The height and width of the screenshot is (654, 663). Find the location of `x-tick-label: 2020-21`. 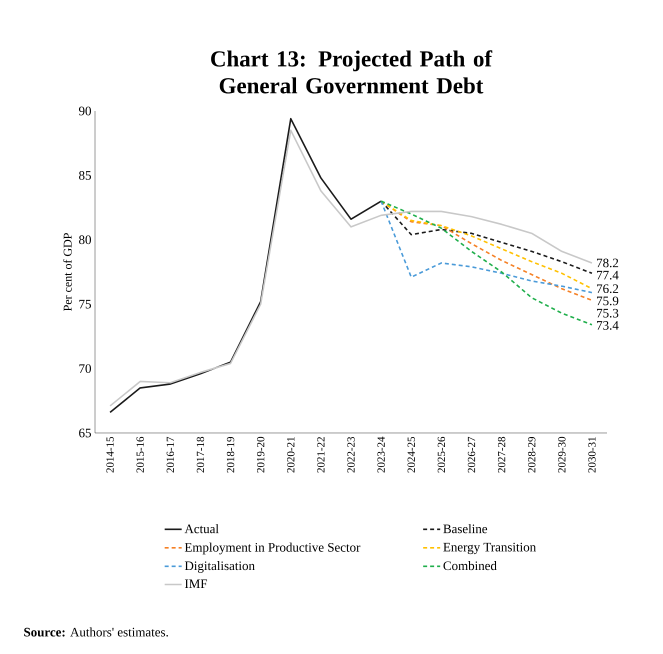

x-tick-label: 2020-21 is located at coordinates (290, 455).